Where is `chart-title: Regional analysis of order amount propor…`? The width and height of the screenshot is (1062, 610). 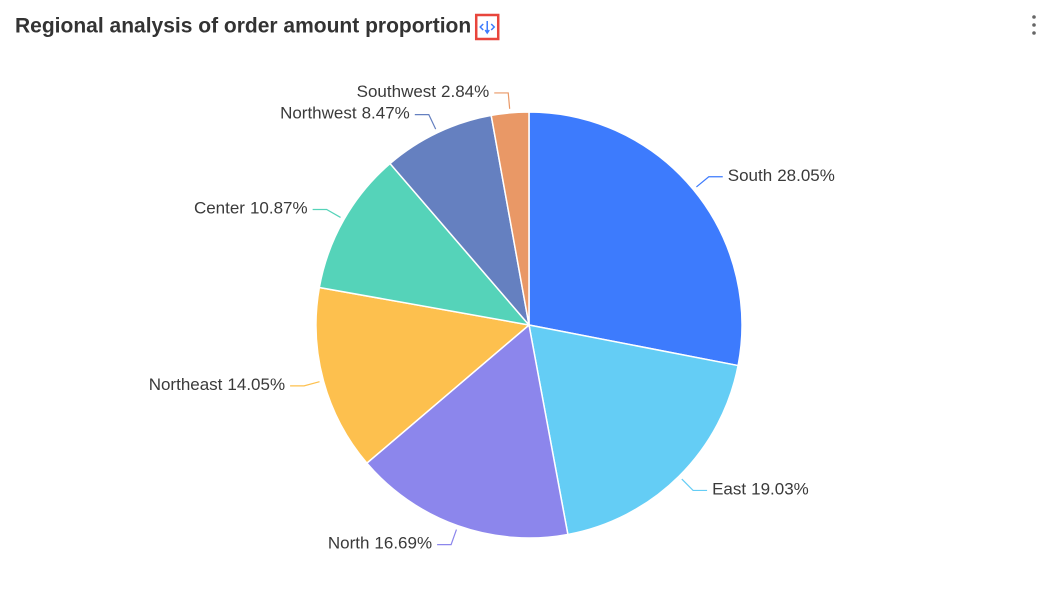 chart-title: Regional analysis of order amount propor… is located at coordinates (243, 26).